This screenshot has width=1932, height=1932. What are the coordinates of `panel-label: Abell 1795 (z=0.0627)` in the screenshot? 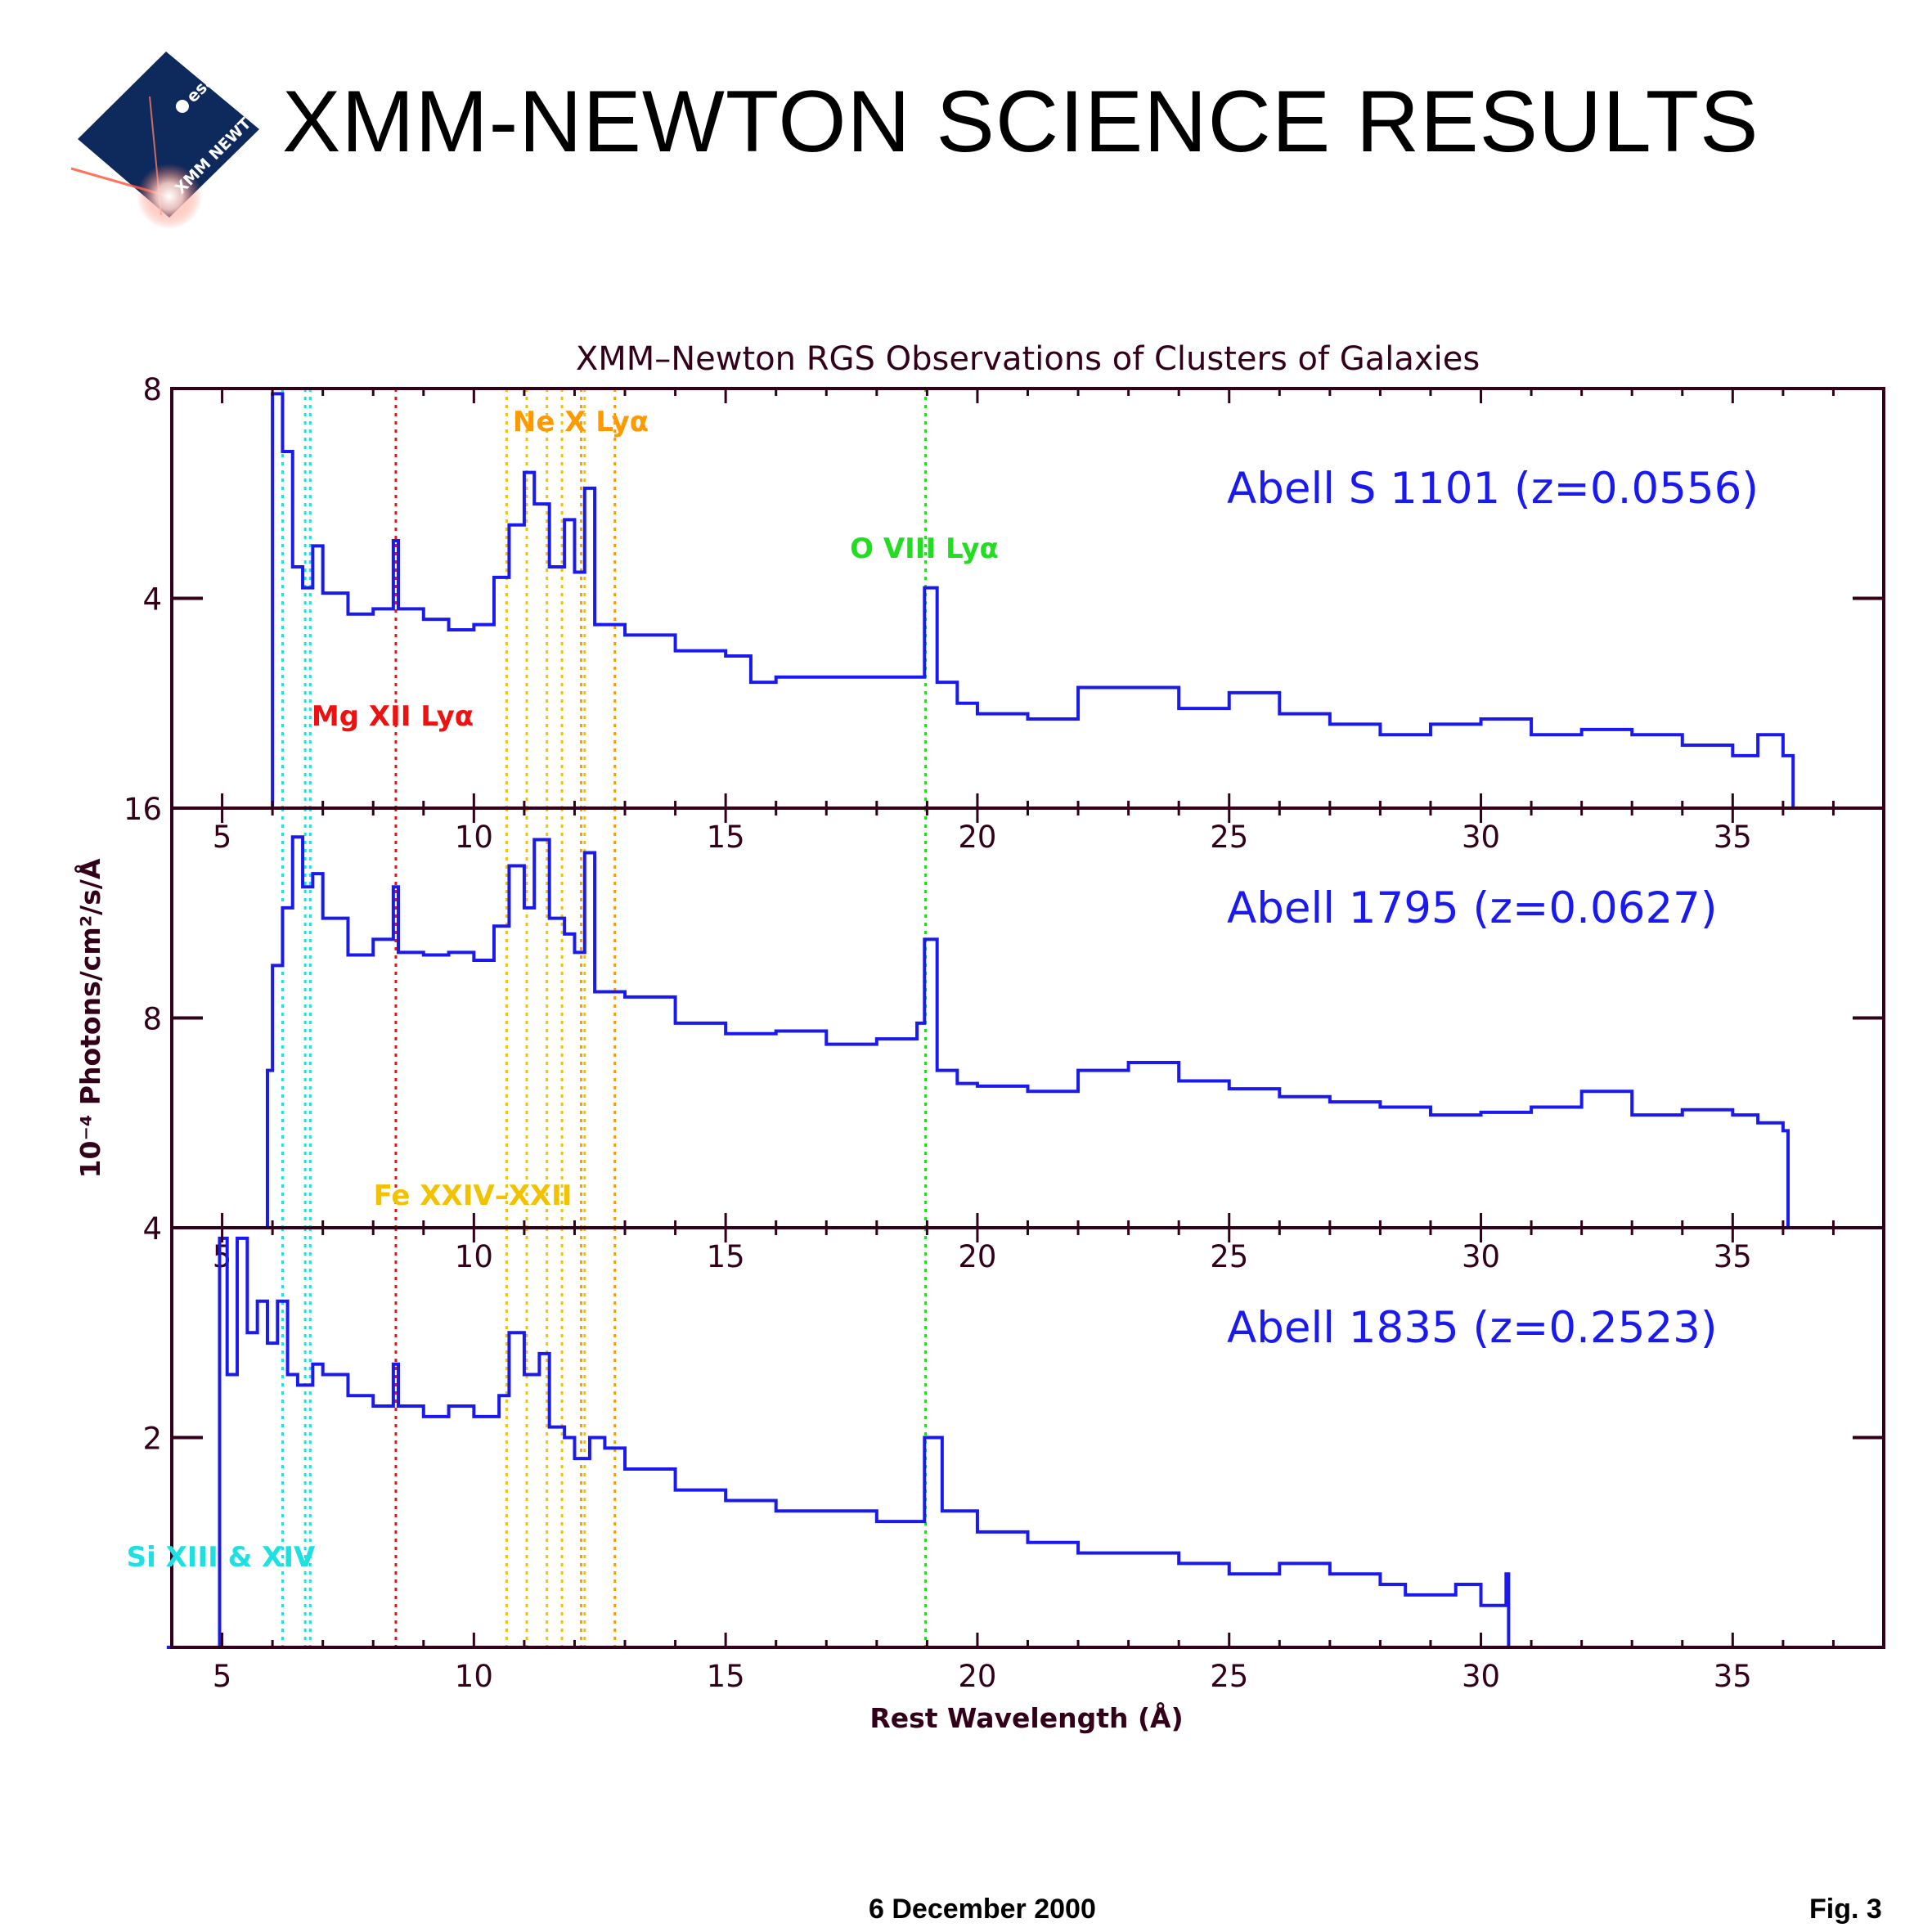 It's located at (1473, 908).